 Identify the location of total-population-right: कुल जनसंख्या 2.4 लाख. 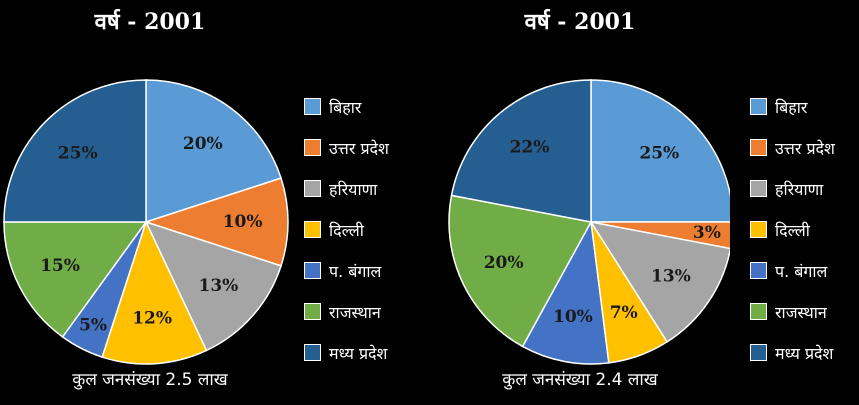
(580, 380).